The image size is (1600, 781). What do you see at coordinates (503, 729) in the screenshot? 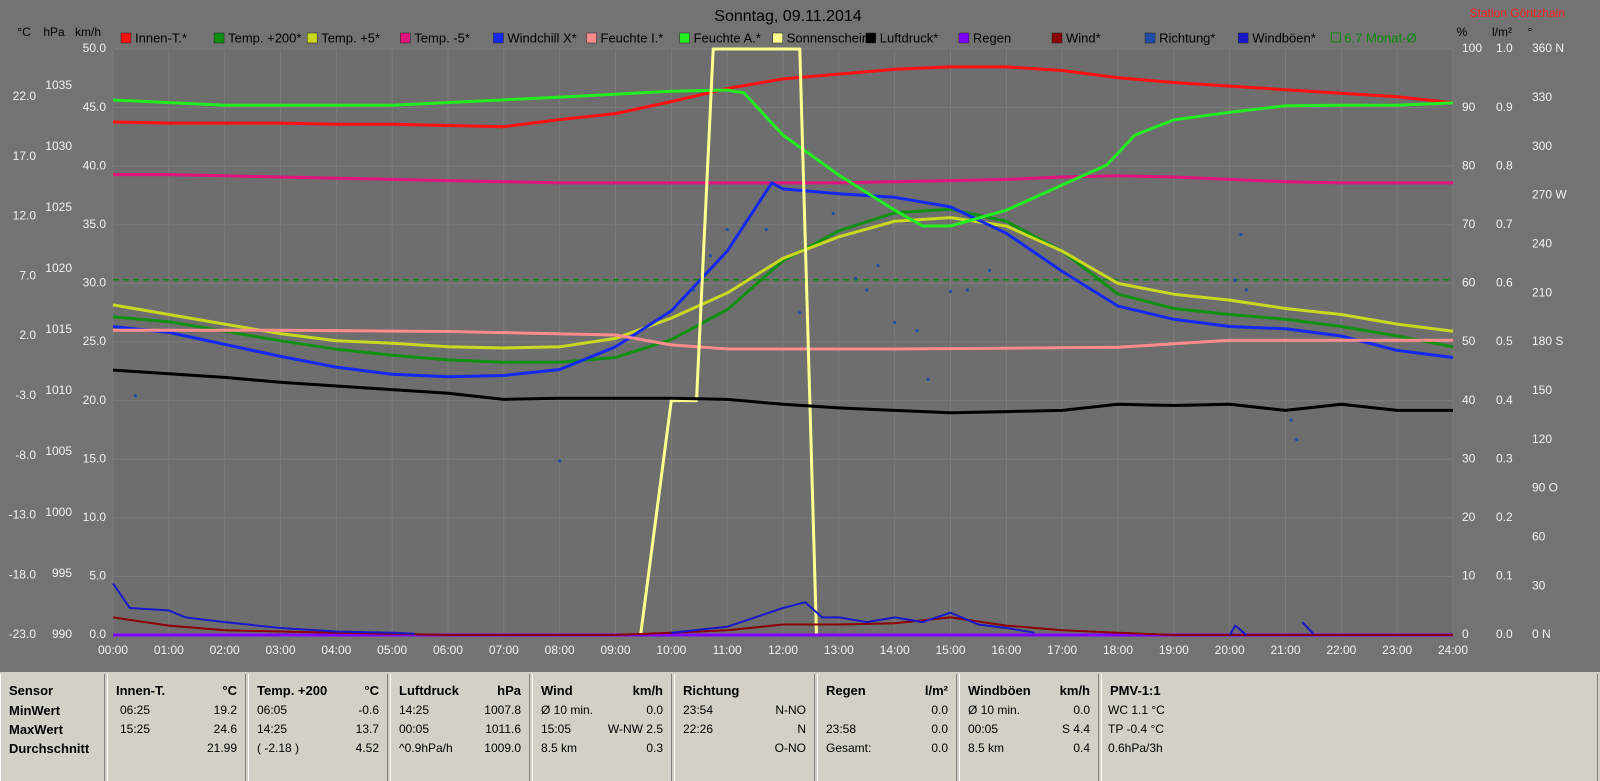
I see `cell-value: 1011.6` at bounding box center [503, 729].